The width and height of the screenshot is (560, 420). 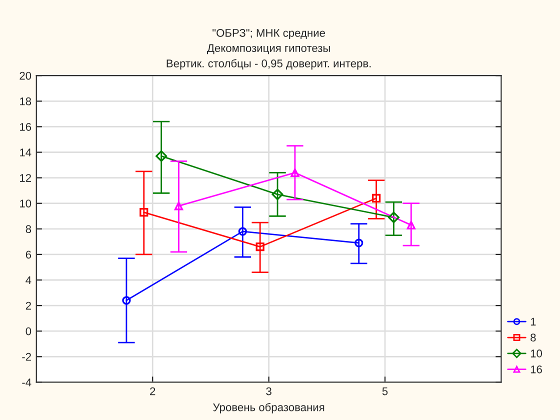 I want to click on legend-label: 1, so click(x=533, y=322).